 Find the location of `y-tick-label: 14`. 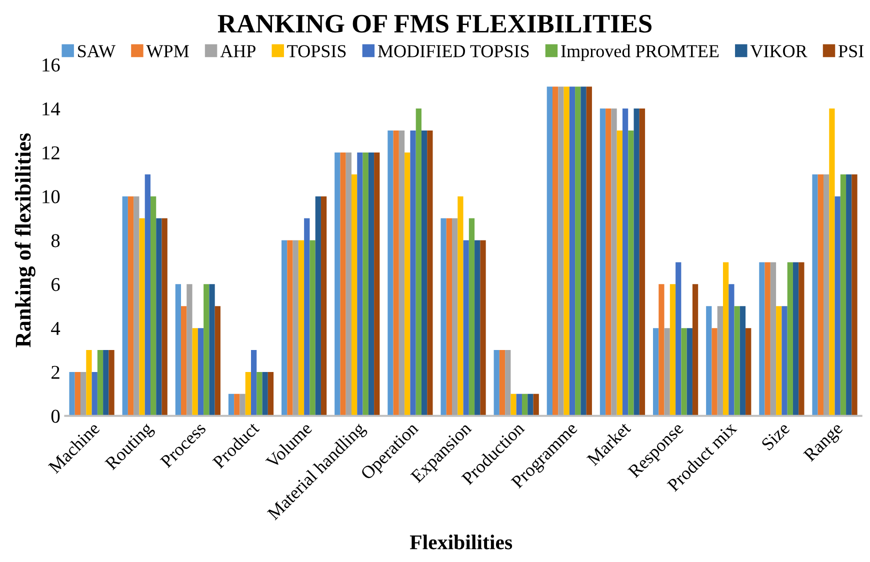

y-tick-label: 14 is located at coordinates (51, 109).